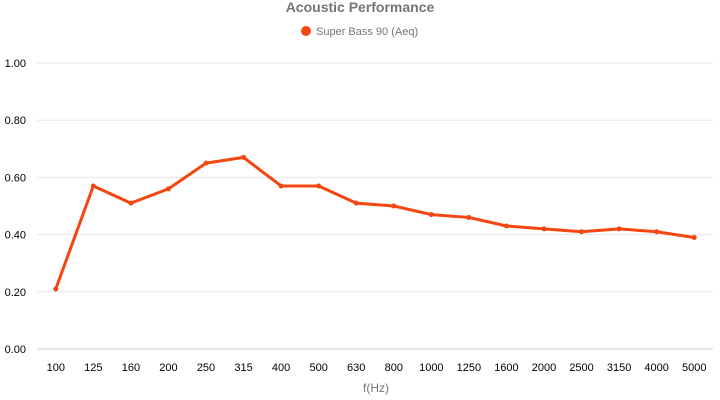 The width and height of the screenshot is (720, 400). I want to click on x-tick-label: 100, so click(56, 368).